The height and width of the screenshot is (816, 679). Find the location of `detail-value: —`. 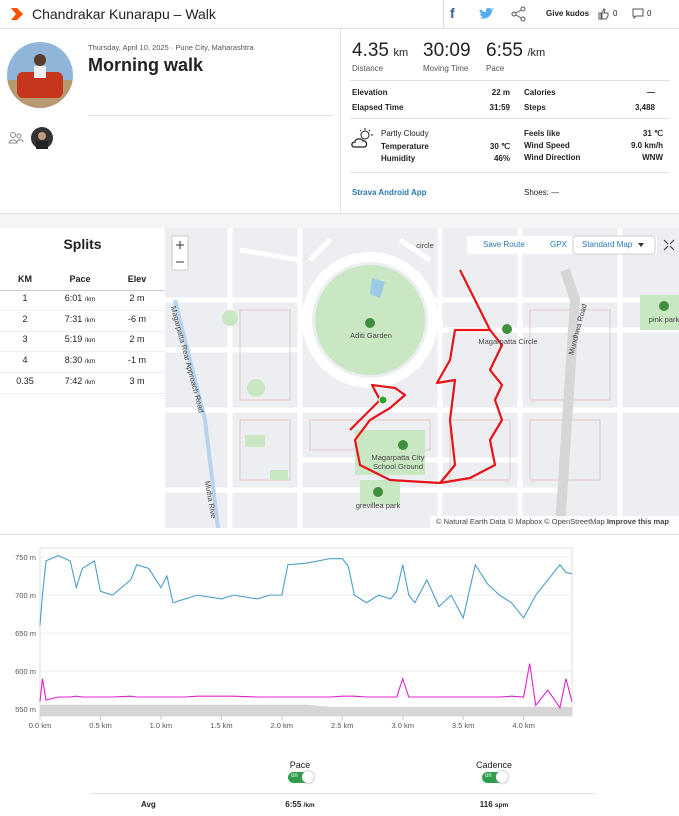

detail-value: — is located at coordinates (651, 92).